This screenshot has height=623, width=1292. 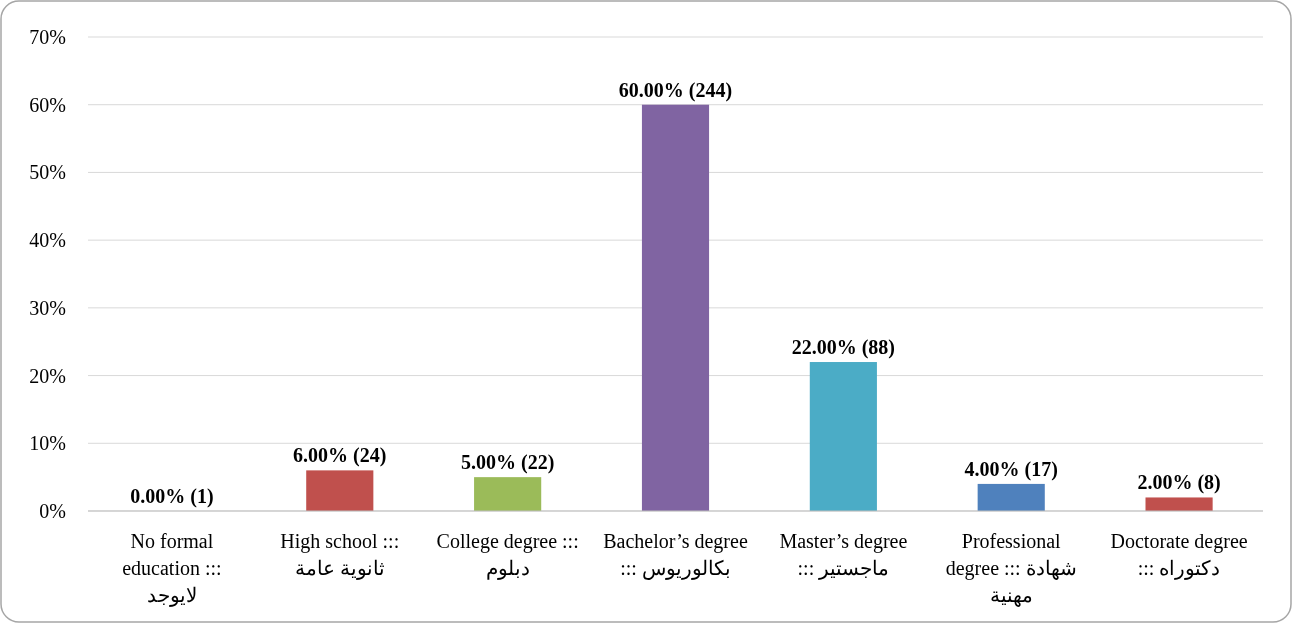 What do you see at coordinates (340, 456) in the screenshot?
I see `data-label: 6.00% (24)` at bounding box center [340, 456].